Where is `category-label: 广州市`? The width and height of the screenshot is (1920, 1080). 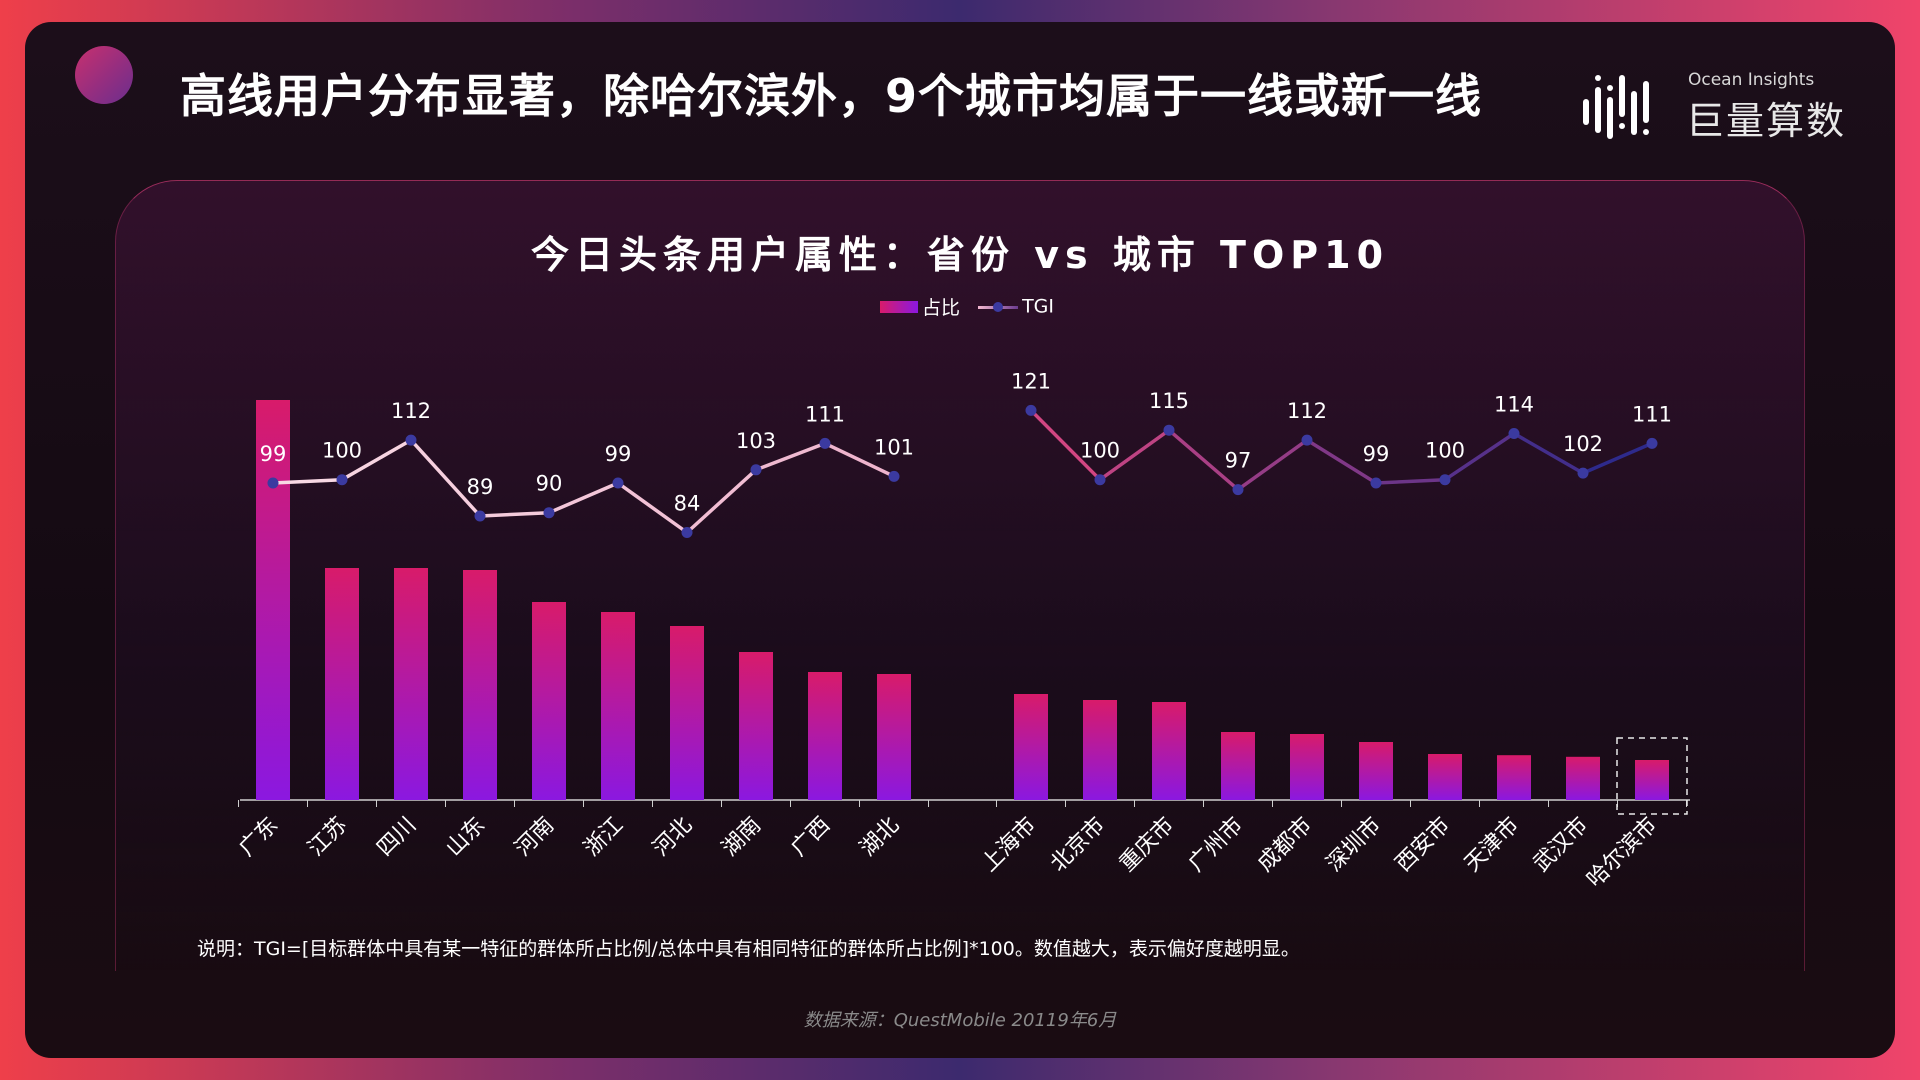 category-label: 广州市 is located at coordinates (1216, 845).